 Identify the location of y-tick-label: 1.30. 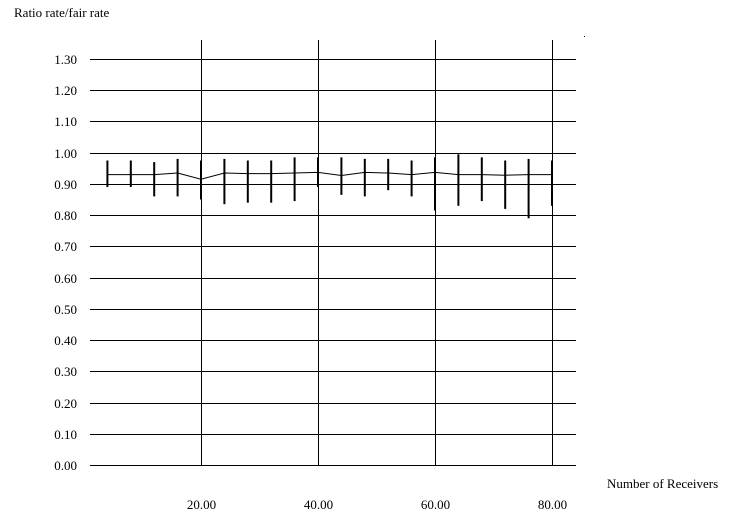
(65, 59).